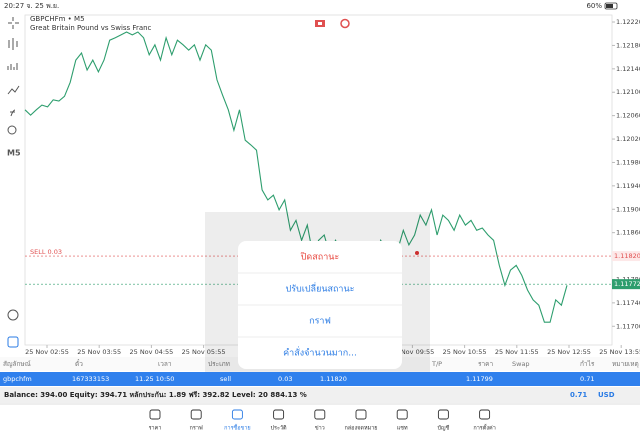 The image size is (640, 447). I want to click on popup-item: ปิดสถานะ, so click(320, 257).